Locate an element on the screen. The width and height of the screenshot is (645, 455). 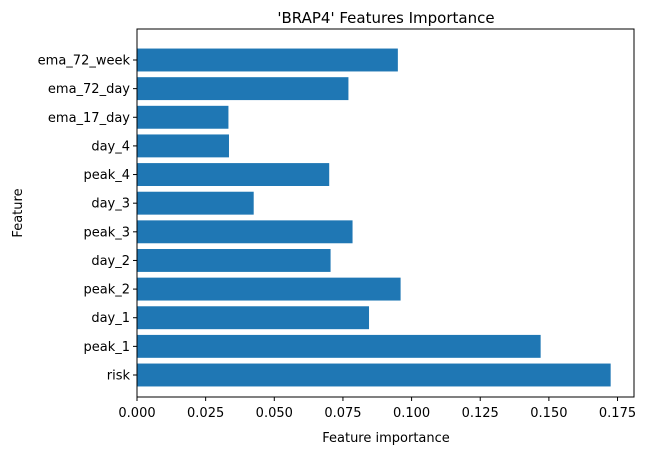
bar-ema-17-day is located at coordinates (183, 117).